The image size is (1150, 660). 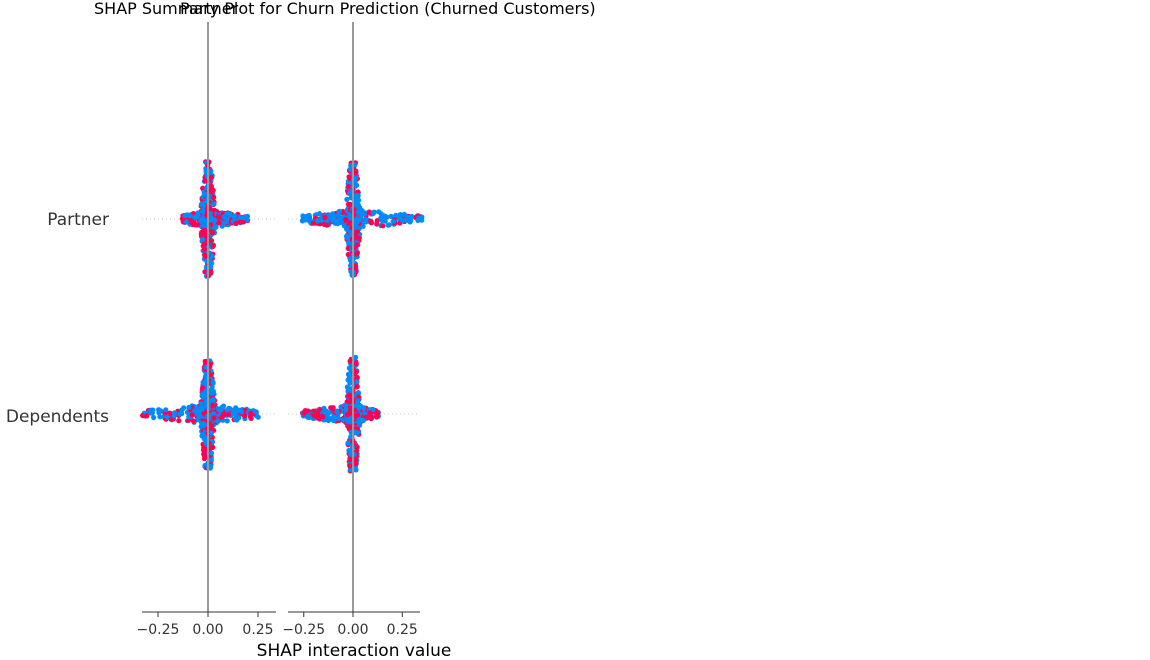 What do you see at coordinates (352, 630) in the screenshot?
I see `x-tick-label: 0.00` at bounding box center [352, 630].